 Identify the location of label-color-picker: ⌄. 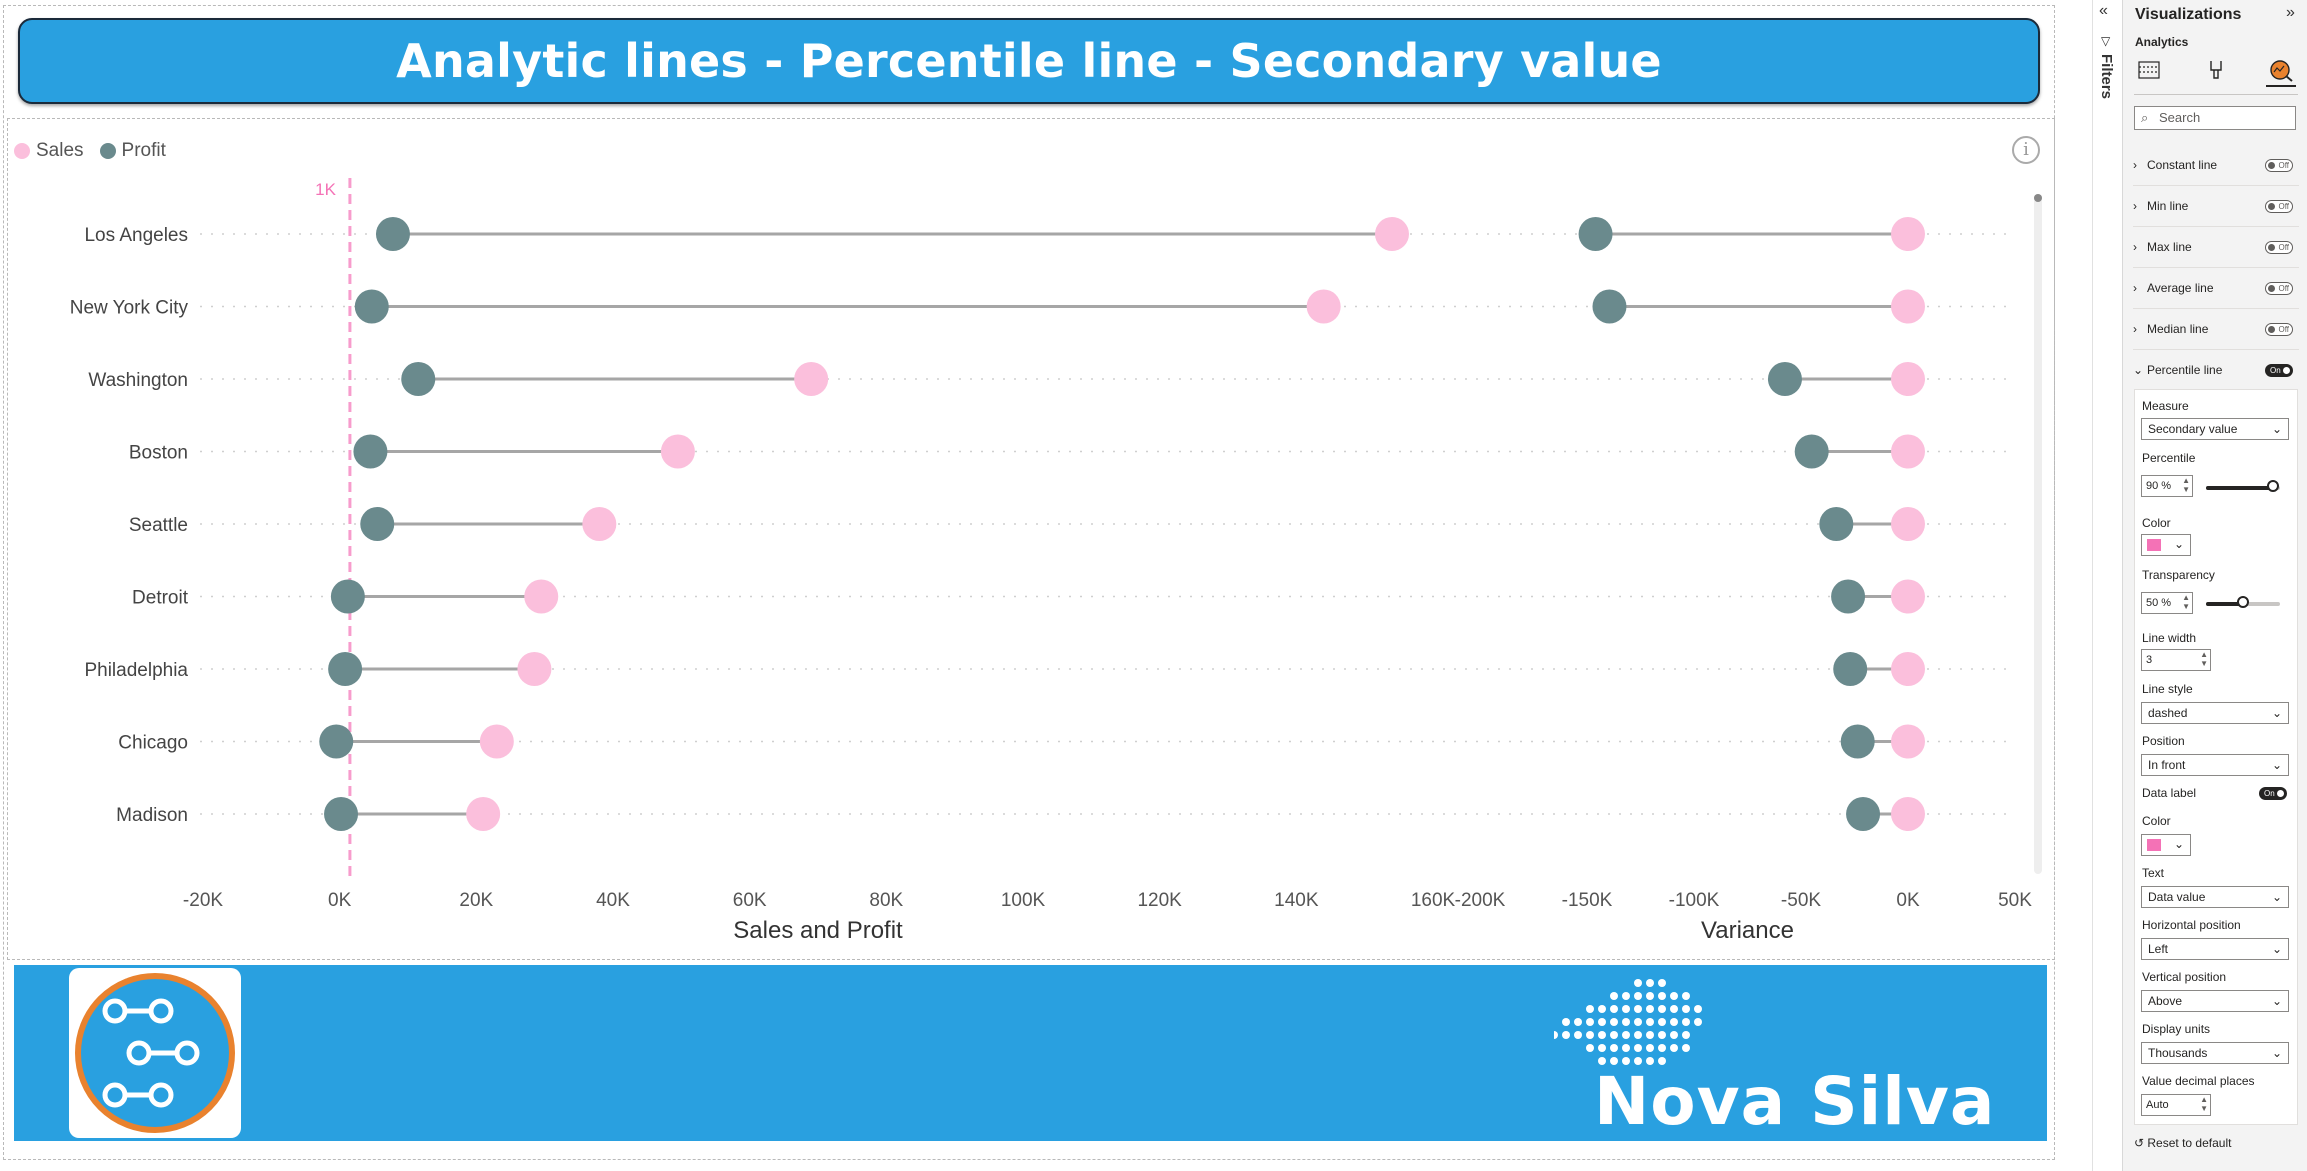
(2166, 845).